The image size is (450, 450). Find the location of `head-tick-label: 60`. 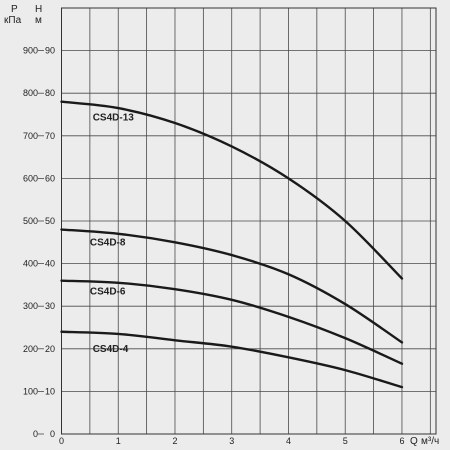

head-tick-label: 60 is located at coordinates (50, 178).